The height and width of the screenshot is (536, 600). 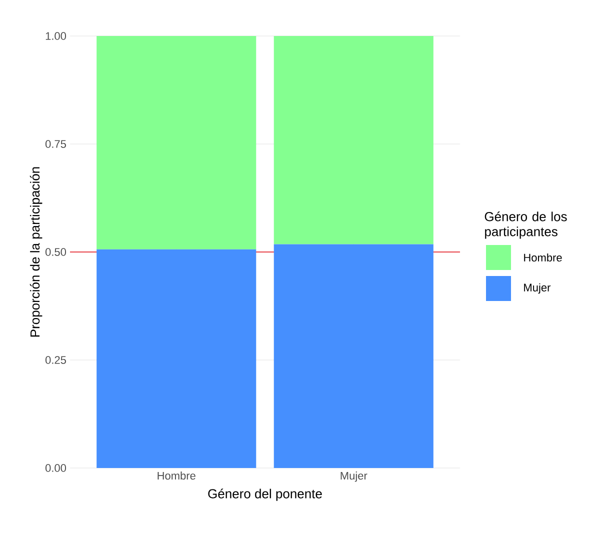 I want to click on legend-title: Género de los participantes, so click(x=525, y=225).